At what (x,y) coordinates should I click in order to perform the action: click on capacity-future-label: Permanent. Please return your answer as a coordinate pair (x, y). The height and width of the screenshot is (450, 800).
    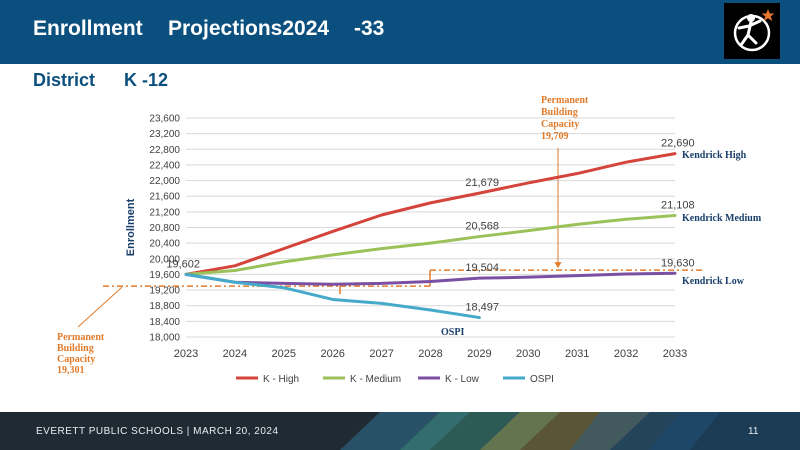
    Looking at the image, I should click on (565, 100).